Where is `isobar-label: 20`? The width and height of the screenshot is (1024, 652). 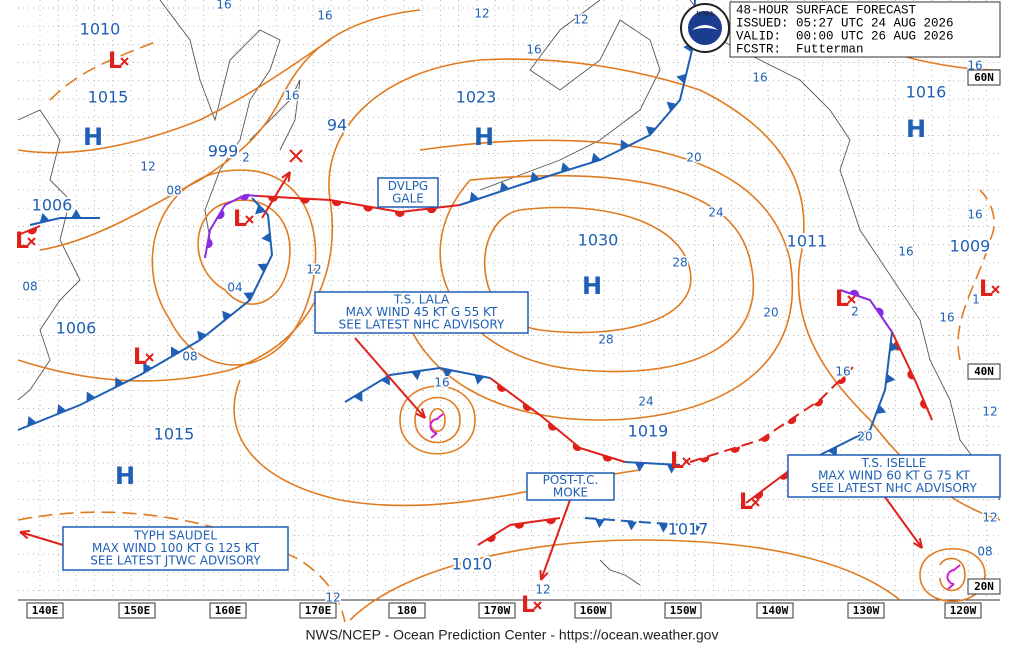 isobar-label: 20 is located at coordinates (693, 158).